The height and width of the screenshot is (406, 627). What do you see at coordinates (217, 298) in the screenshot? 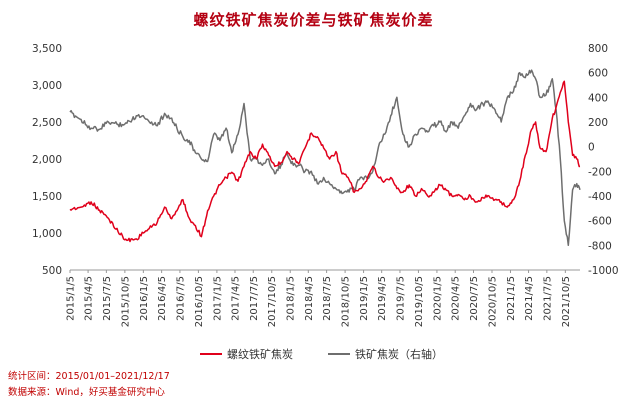
I see `x-tick-label: 2017/1/5` at bounding box center [217, 298].